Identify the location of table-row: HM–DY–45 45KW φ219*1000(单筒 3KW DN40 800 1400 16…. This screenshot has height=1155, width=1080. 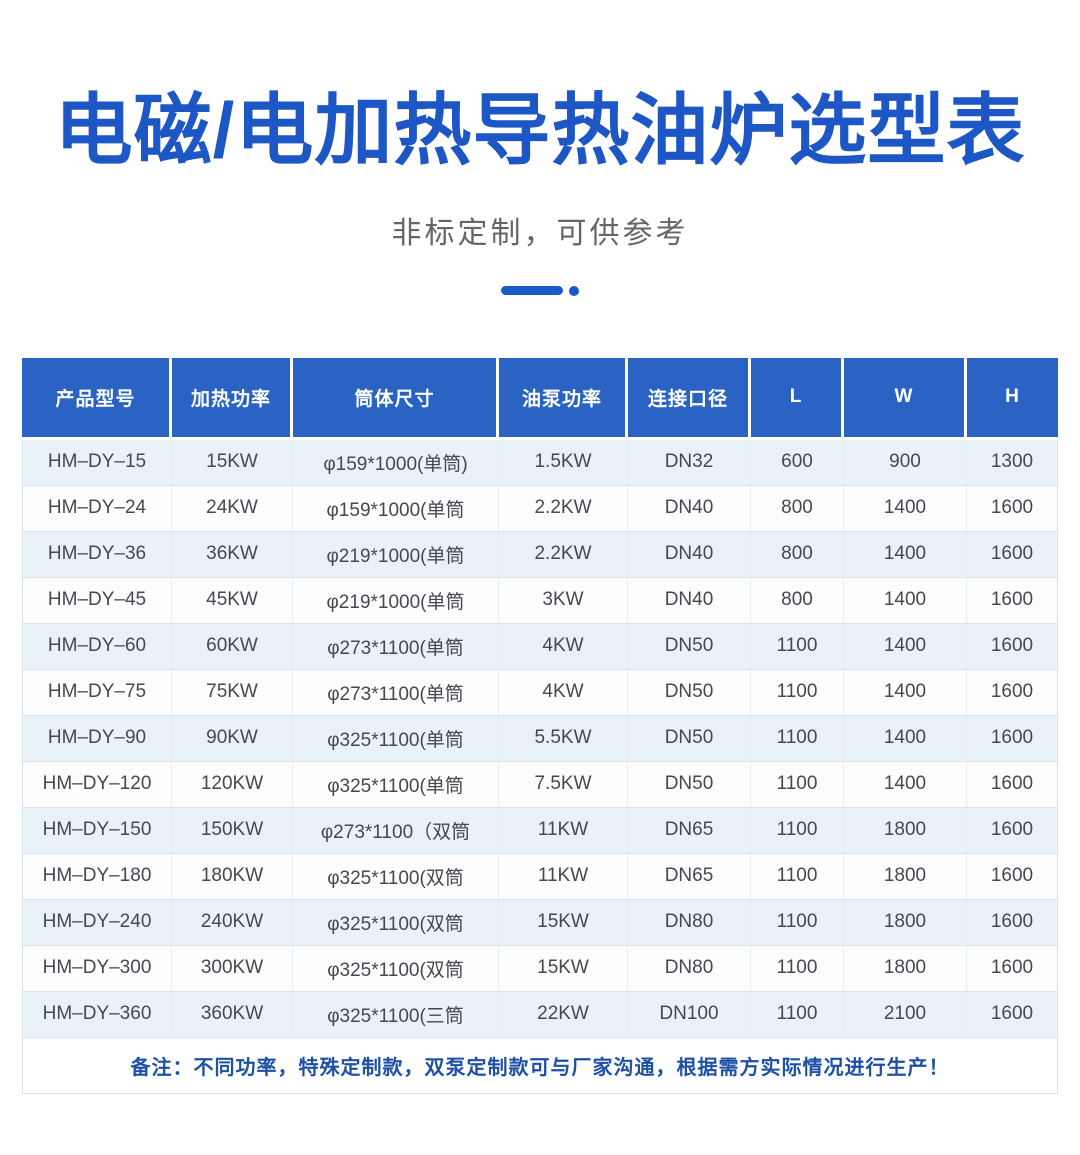
(540, 600).